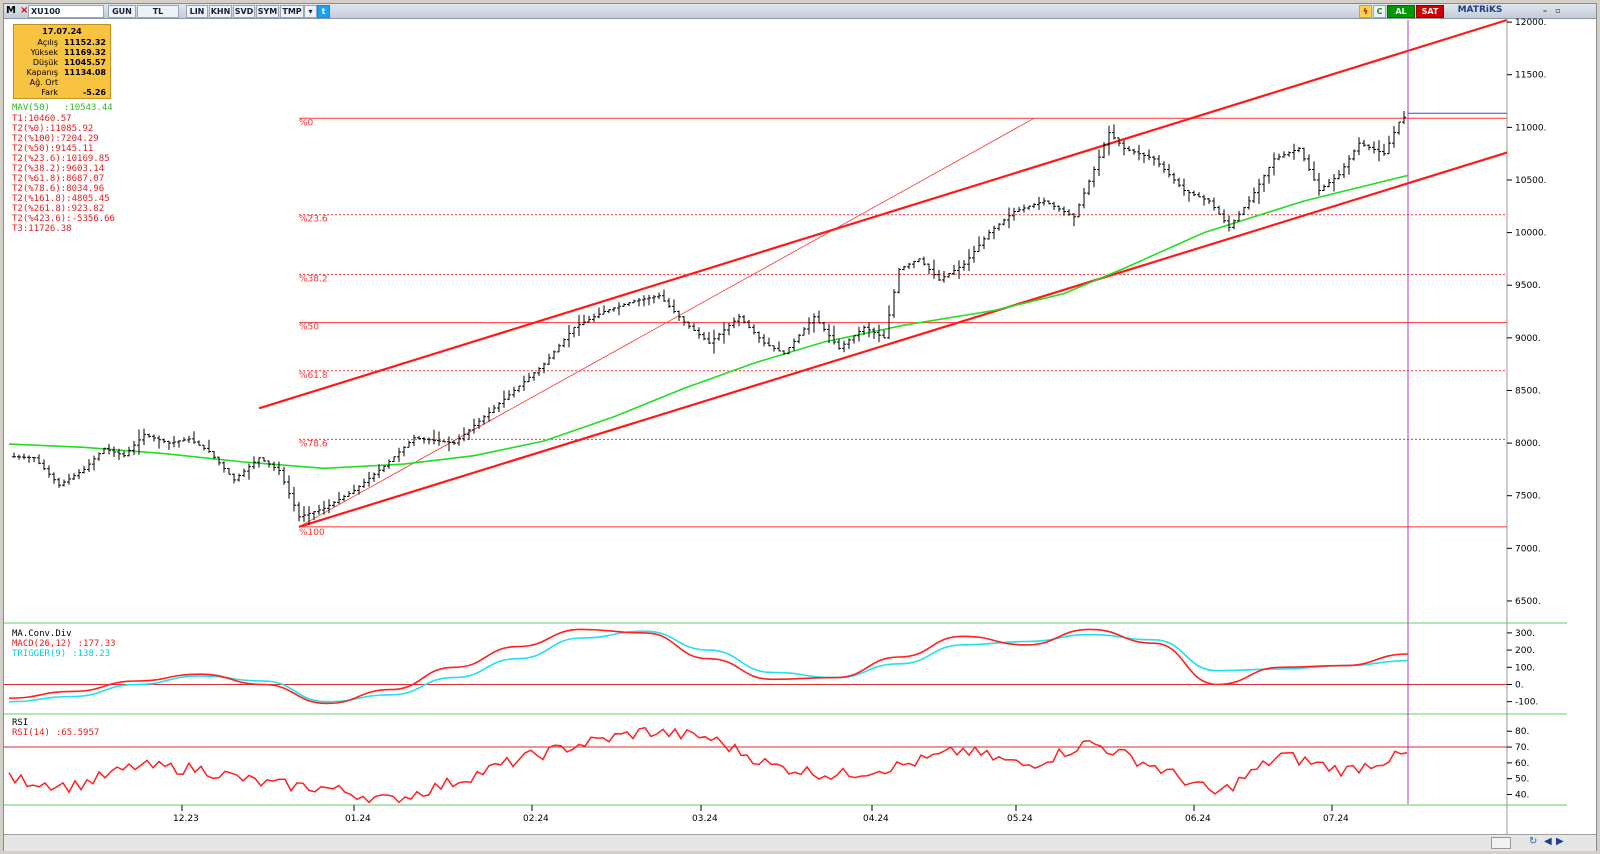  What do you see at coordinates (61, 199) in the screenshot?
I see `fib-legend-line: T2(%161.8):4805.45` at bounding box center [61, 199].